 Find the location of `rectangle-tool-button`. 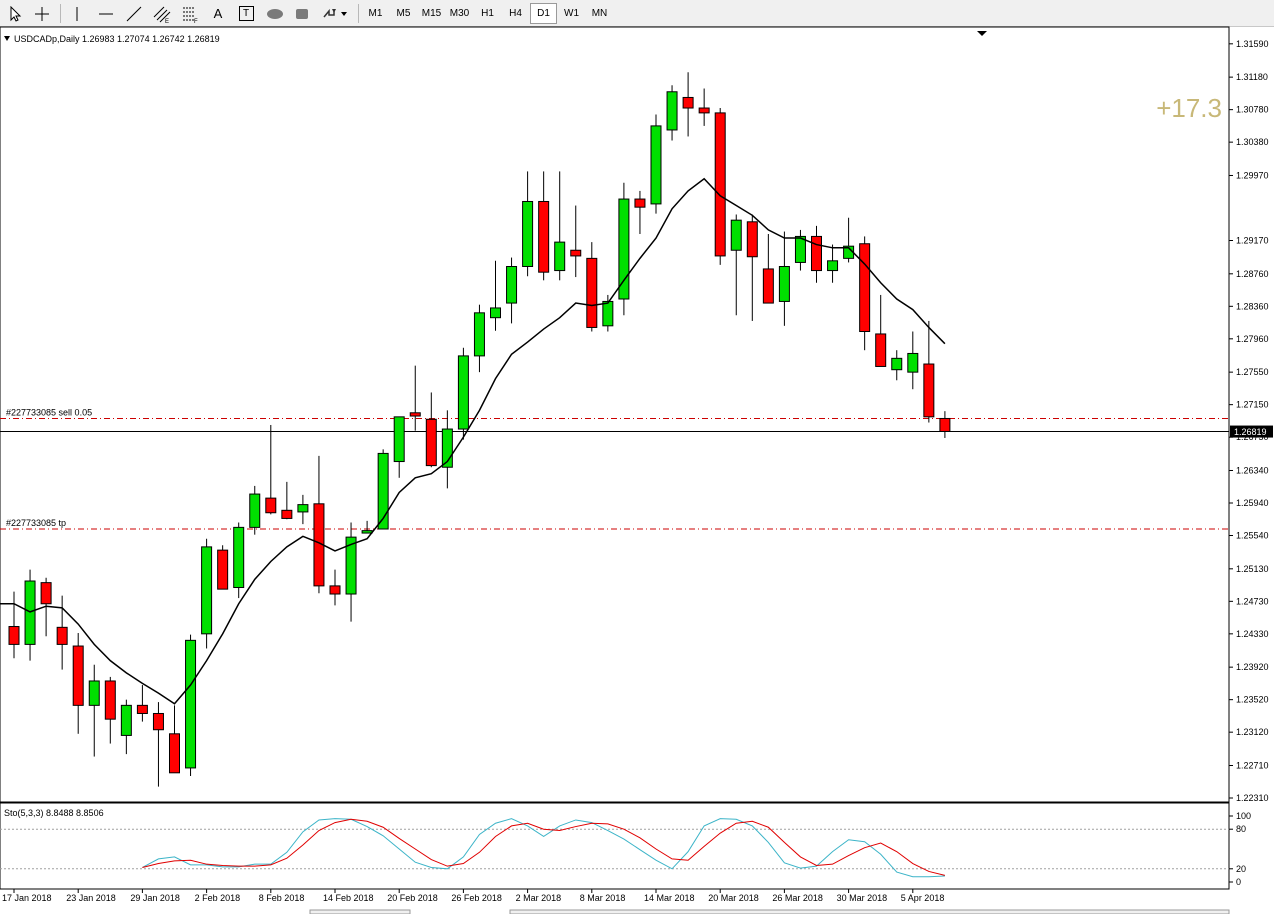

rectangle-tool-button is located at coordinates (302, 13).